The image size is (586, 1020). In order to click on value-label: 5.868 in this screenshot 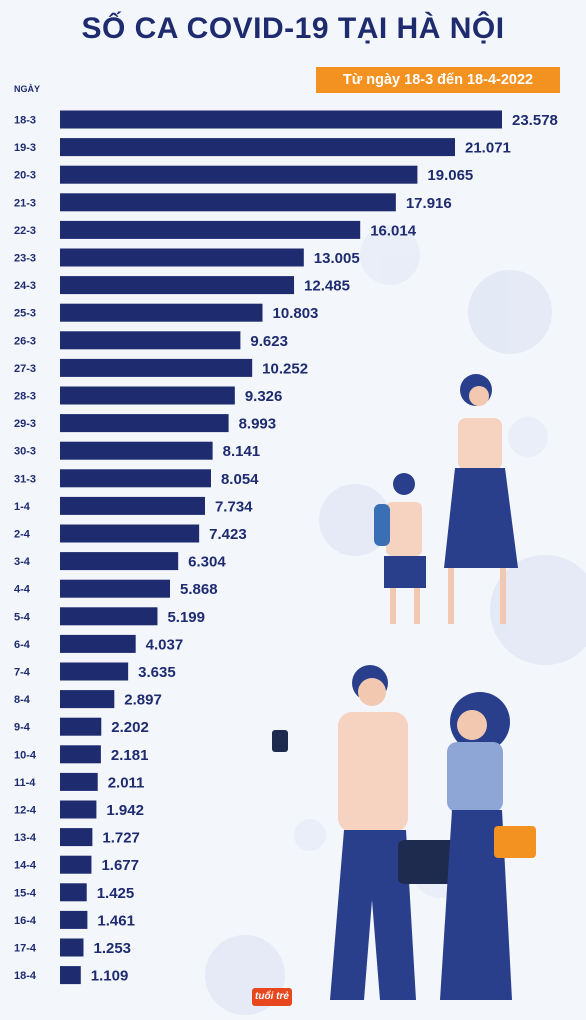, I will do `click(199, 589)`.